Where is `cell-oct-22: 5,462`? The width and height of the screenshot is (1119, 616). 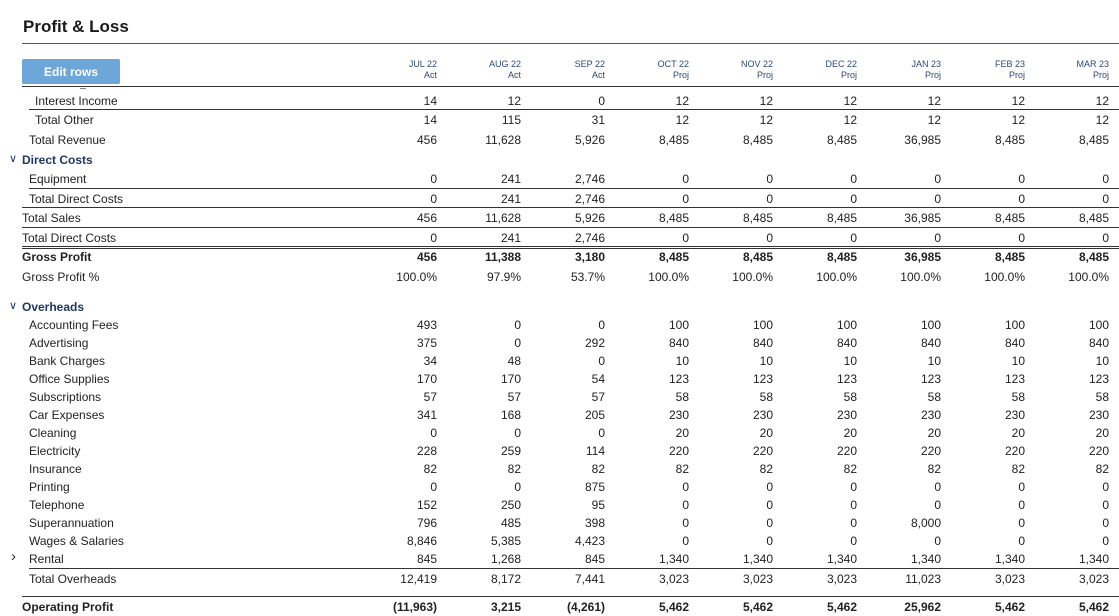 cell-oct-22: 5,462 is located at coordinates (673, 607).